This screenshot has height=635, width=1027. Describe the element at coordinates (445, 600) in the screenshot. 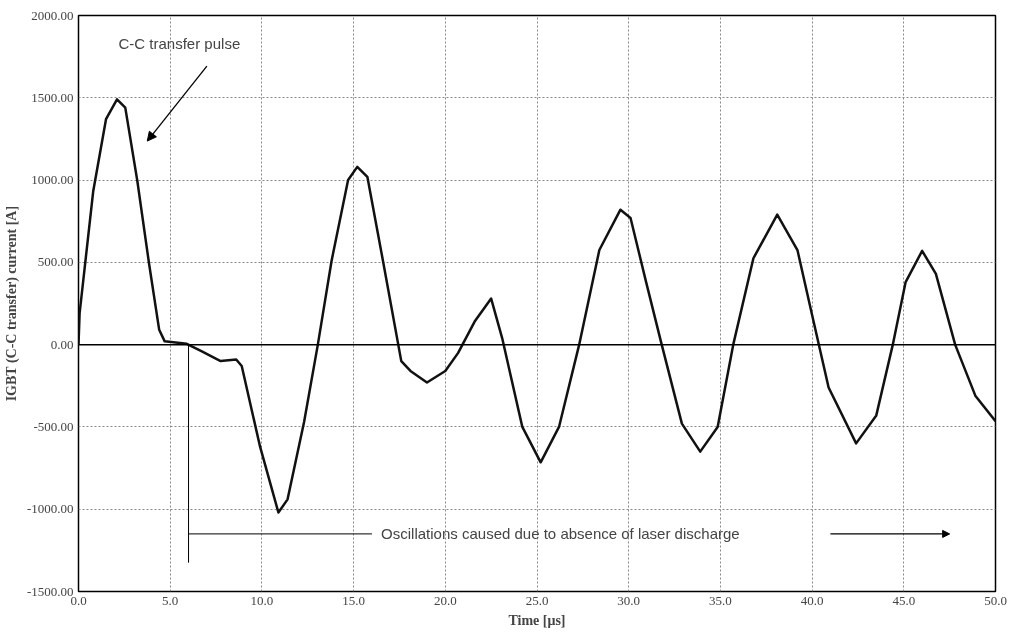

I see `x-tick-label: 20.0` at that location.